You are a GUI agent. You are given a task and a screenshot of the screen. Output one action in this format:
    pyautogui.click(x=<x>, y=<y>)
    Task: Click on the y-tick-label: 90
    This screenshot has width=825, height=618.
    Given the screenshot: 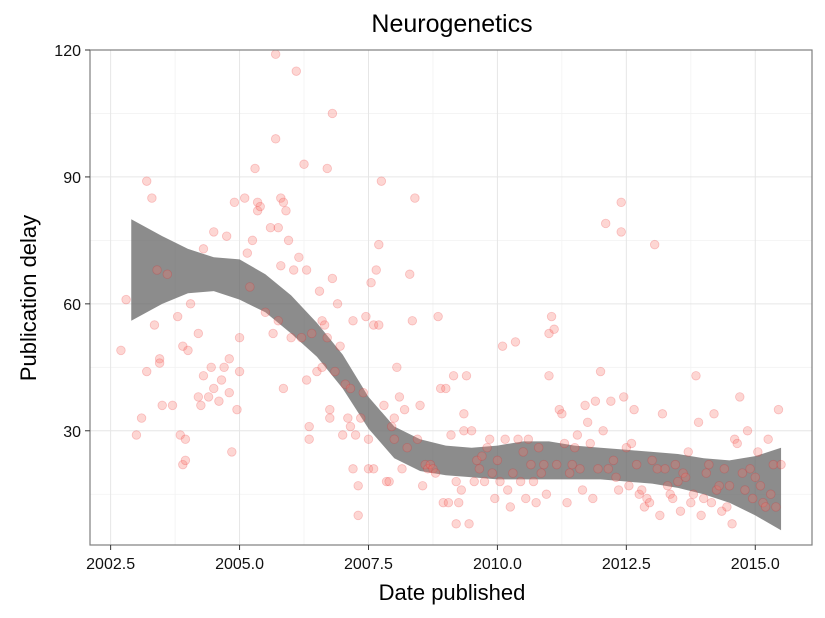 What is the action you would take?
    pyautogui.click(x=72, y=178)
    